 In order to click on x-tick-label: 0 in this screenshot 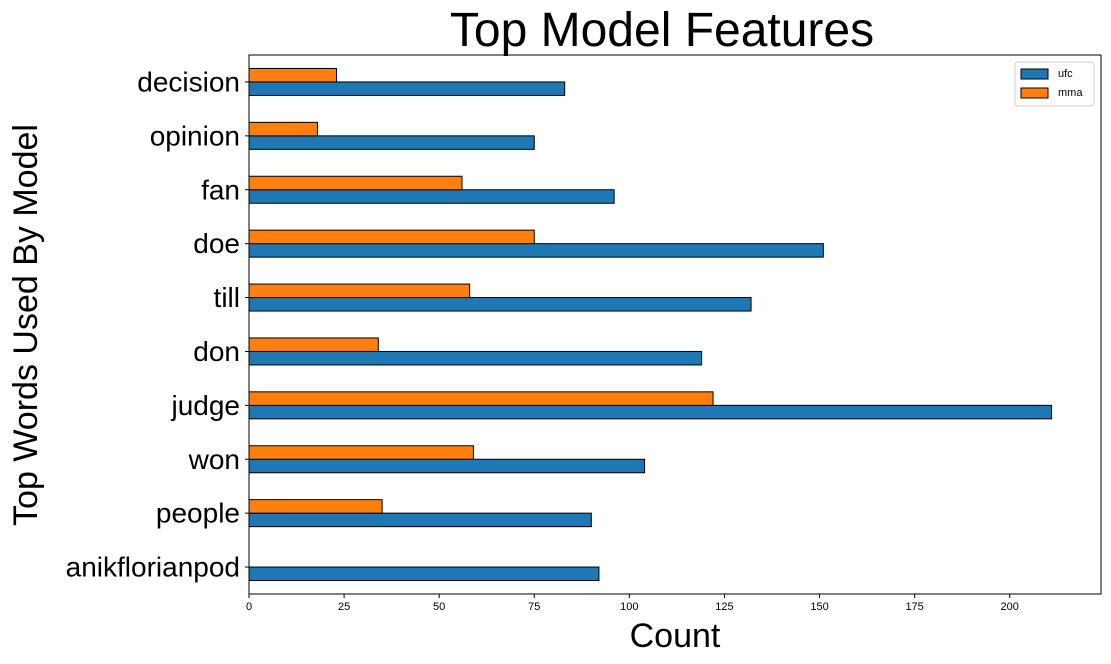, I will do `click(249, 607)`.